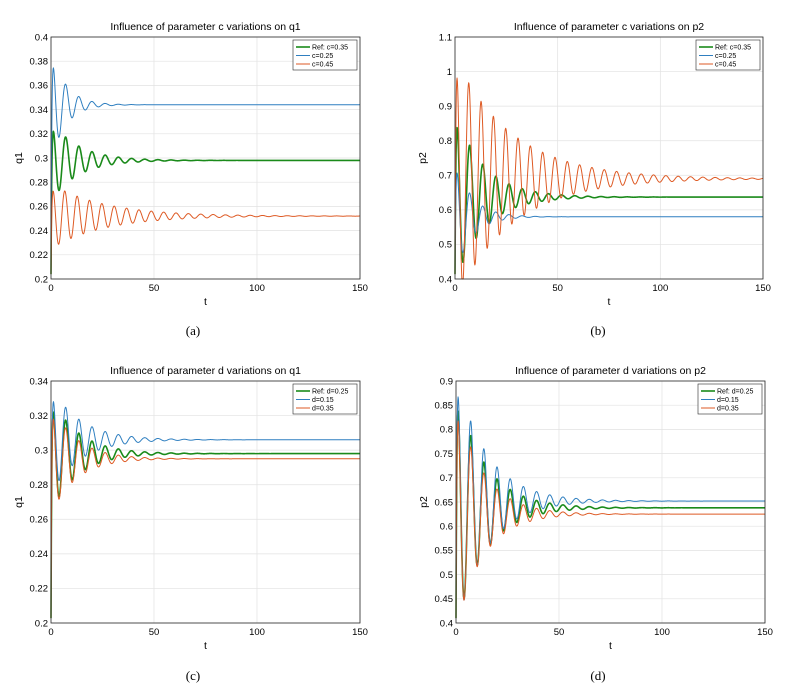 The width and height of the screenshot is (786, 690). What do you see at coordinates (444, 502) in the screenshot?
I see `y-tick-label: 0.65` at bounding box center [444, 502].